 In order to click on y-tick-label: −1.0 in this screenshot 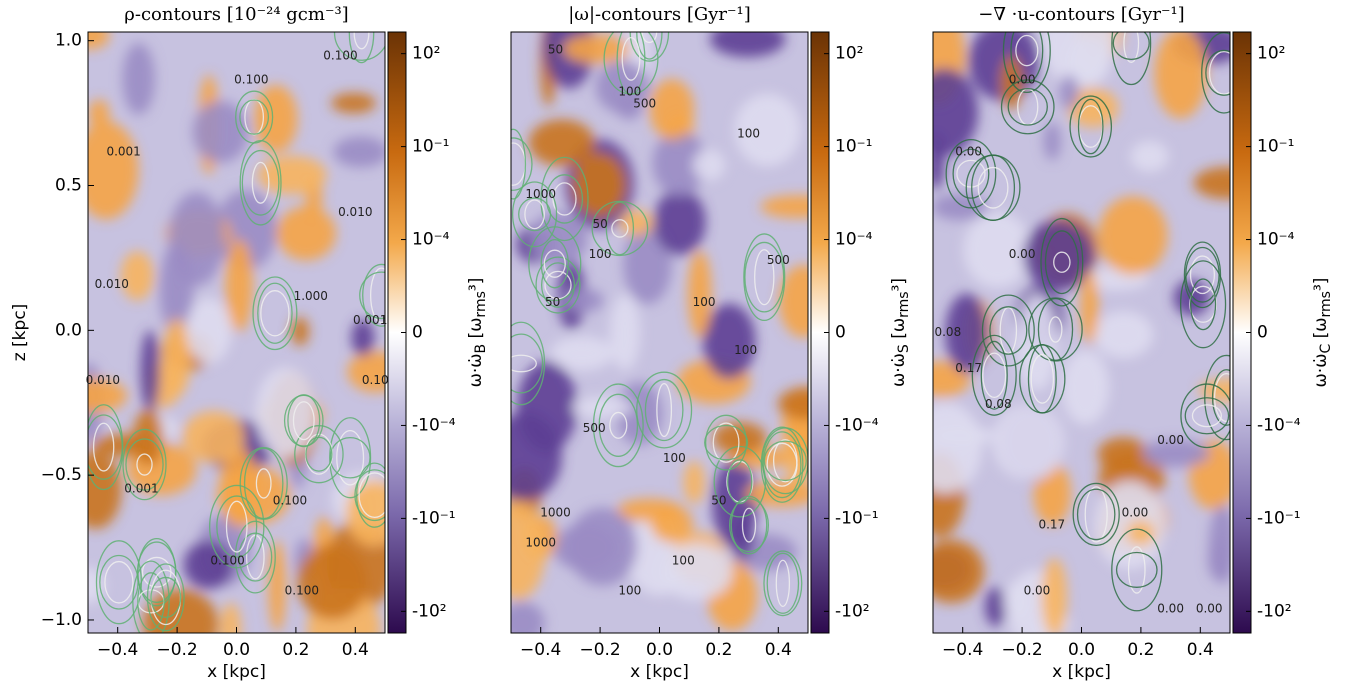, I will do `click(61, 620)`.